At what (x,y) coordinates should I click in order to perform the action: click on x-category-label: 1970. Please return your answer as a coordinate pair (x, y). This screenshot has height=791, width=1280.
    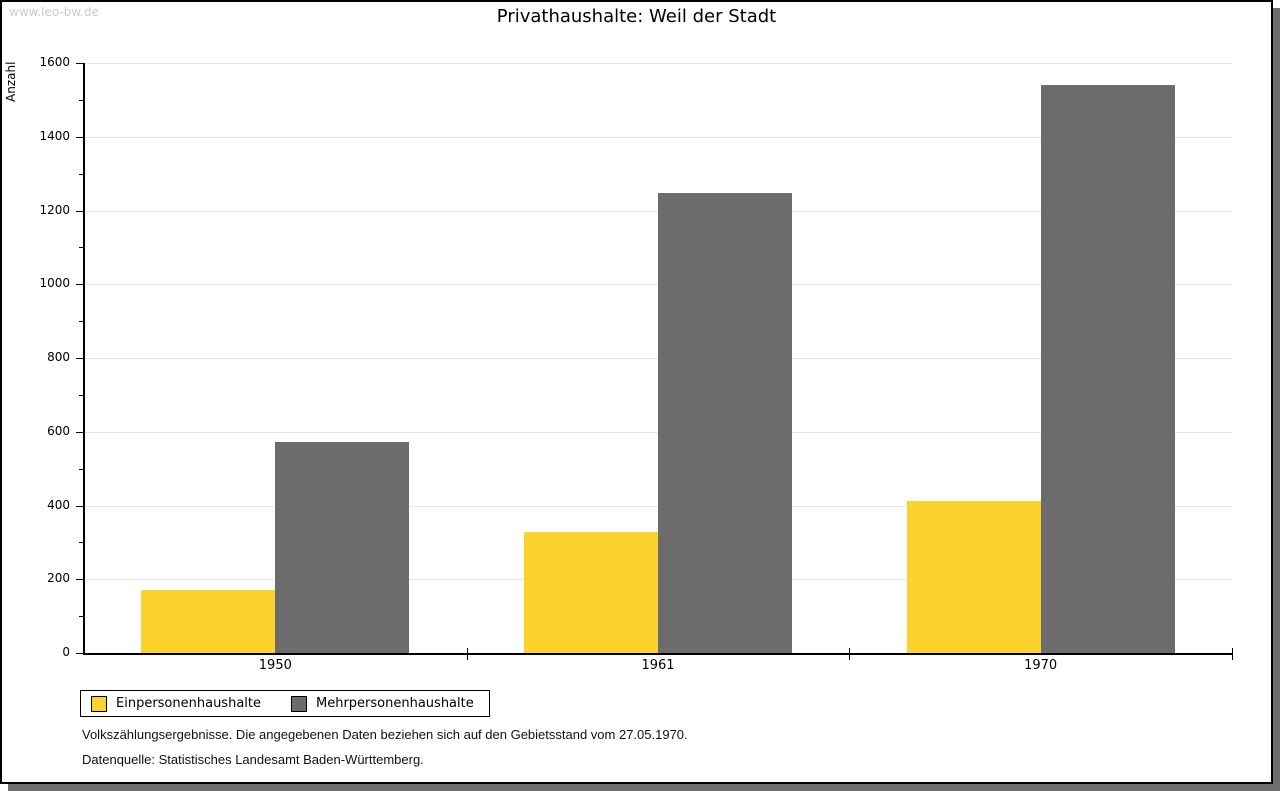
    Looking at the image, I should click on (1041, 665).